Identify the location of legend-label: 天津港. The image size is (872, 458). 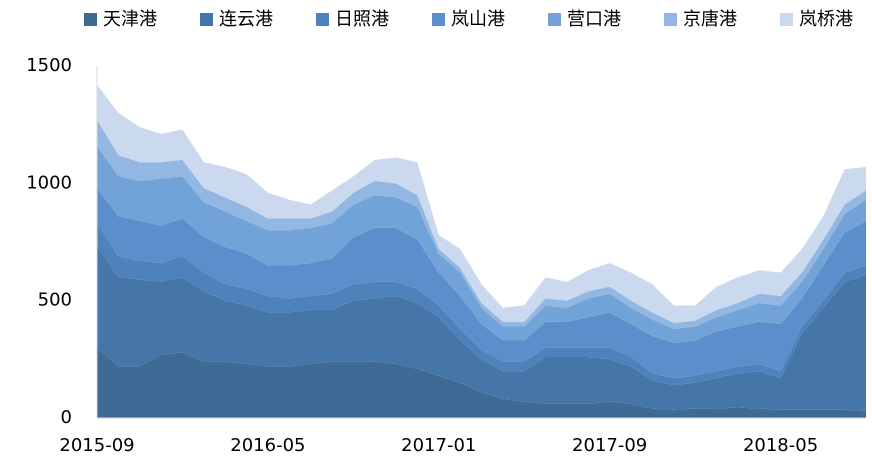
(130, 19).